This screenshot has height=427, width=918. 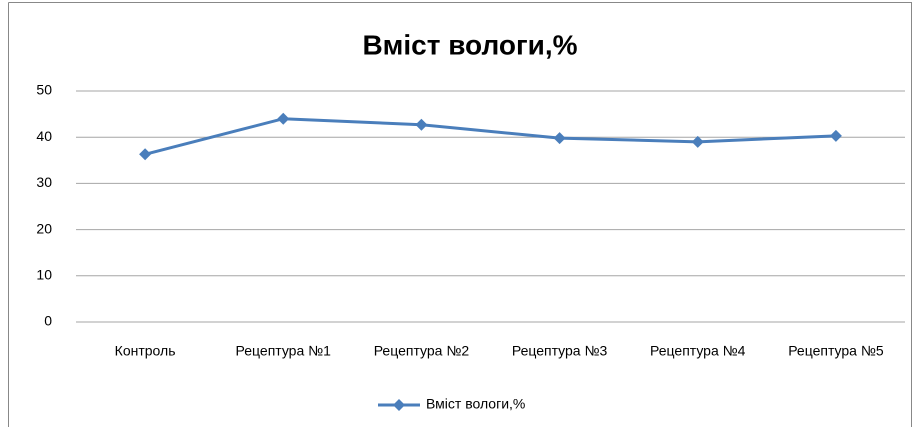 I want to click on x-tick-label: Контроль, so click(x=145, y=351).